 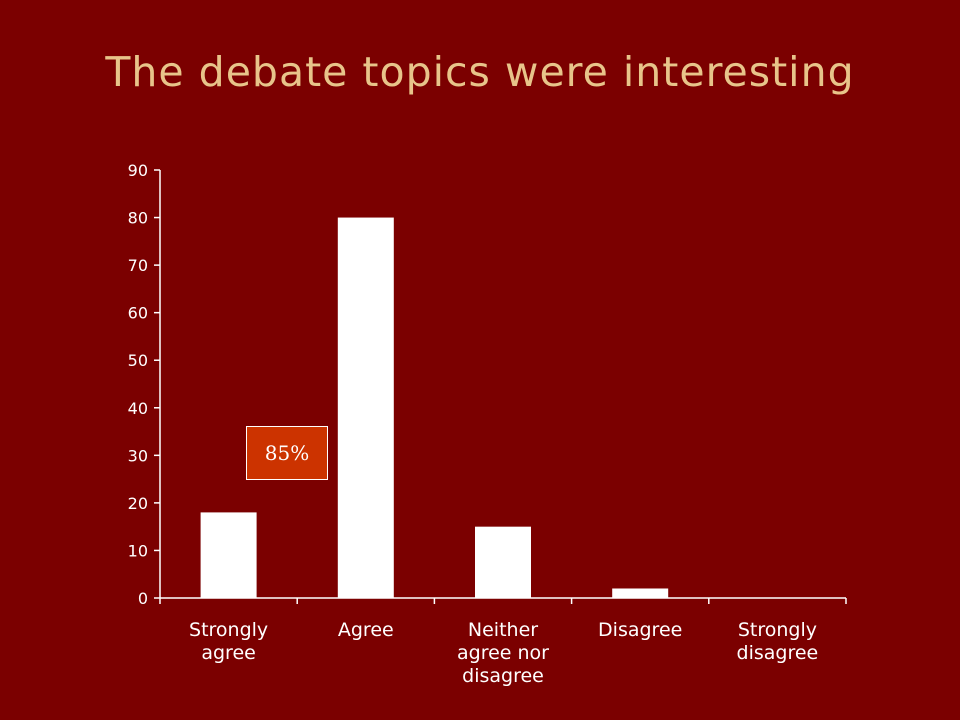 I want to click on x-category-label-line: agree nor, so click(x=503, y=653).